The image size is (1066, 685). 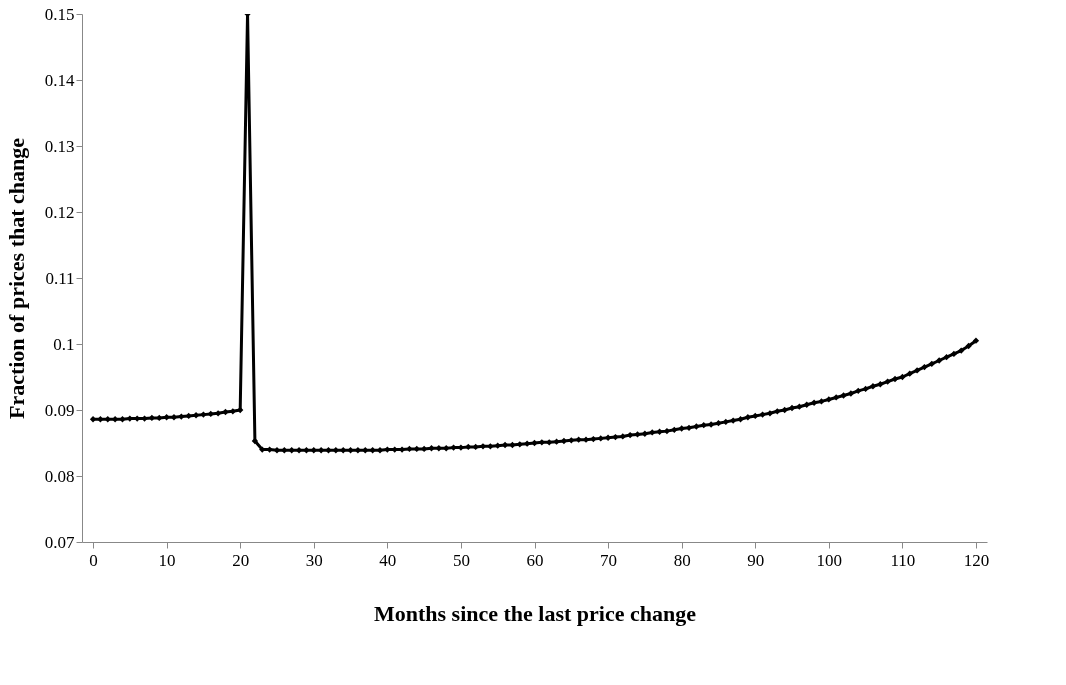 What do you see at coordinates (314, 560) in the screenshot?
I see `x-tick-label: 30` at bounding box center [314, 560].